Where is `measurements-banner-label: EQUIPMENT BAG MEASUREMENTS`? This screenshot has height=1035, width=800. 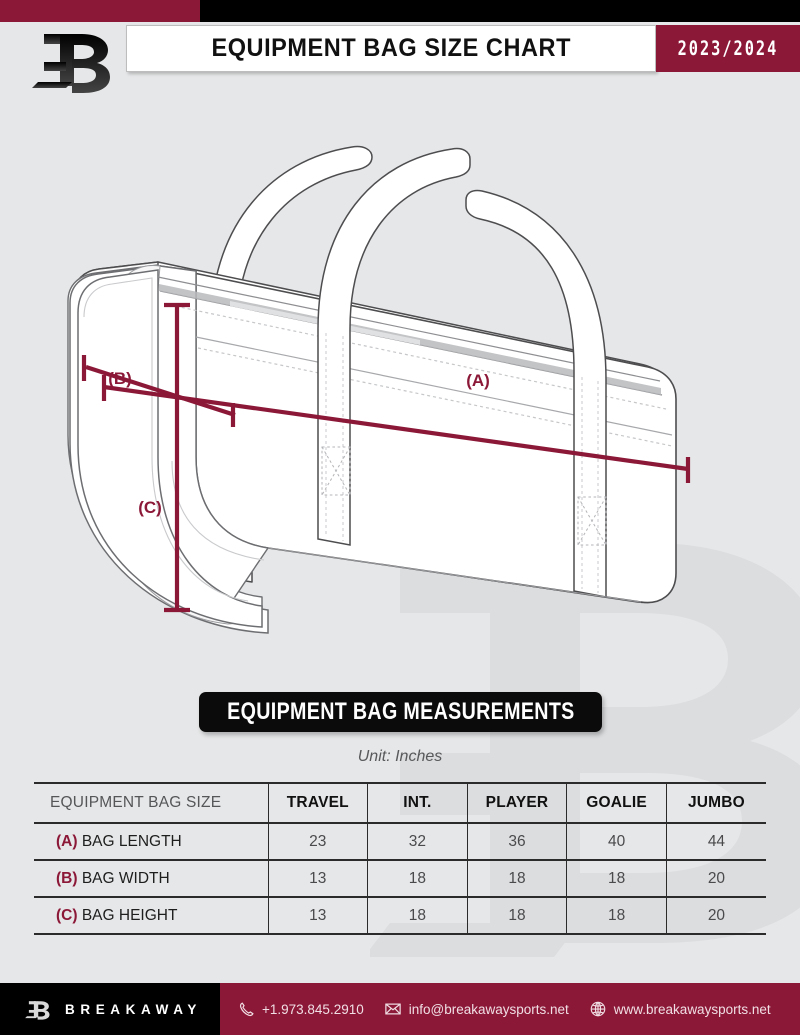 measurements-banner-label: EQUIPMENT BAG MEASUREMENTS is located at coordinates (400, 711).